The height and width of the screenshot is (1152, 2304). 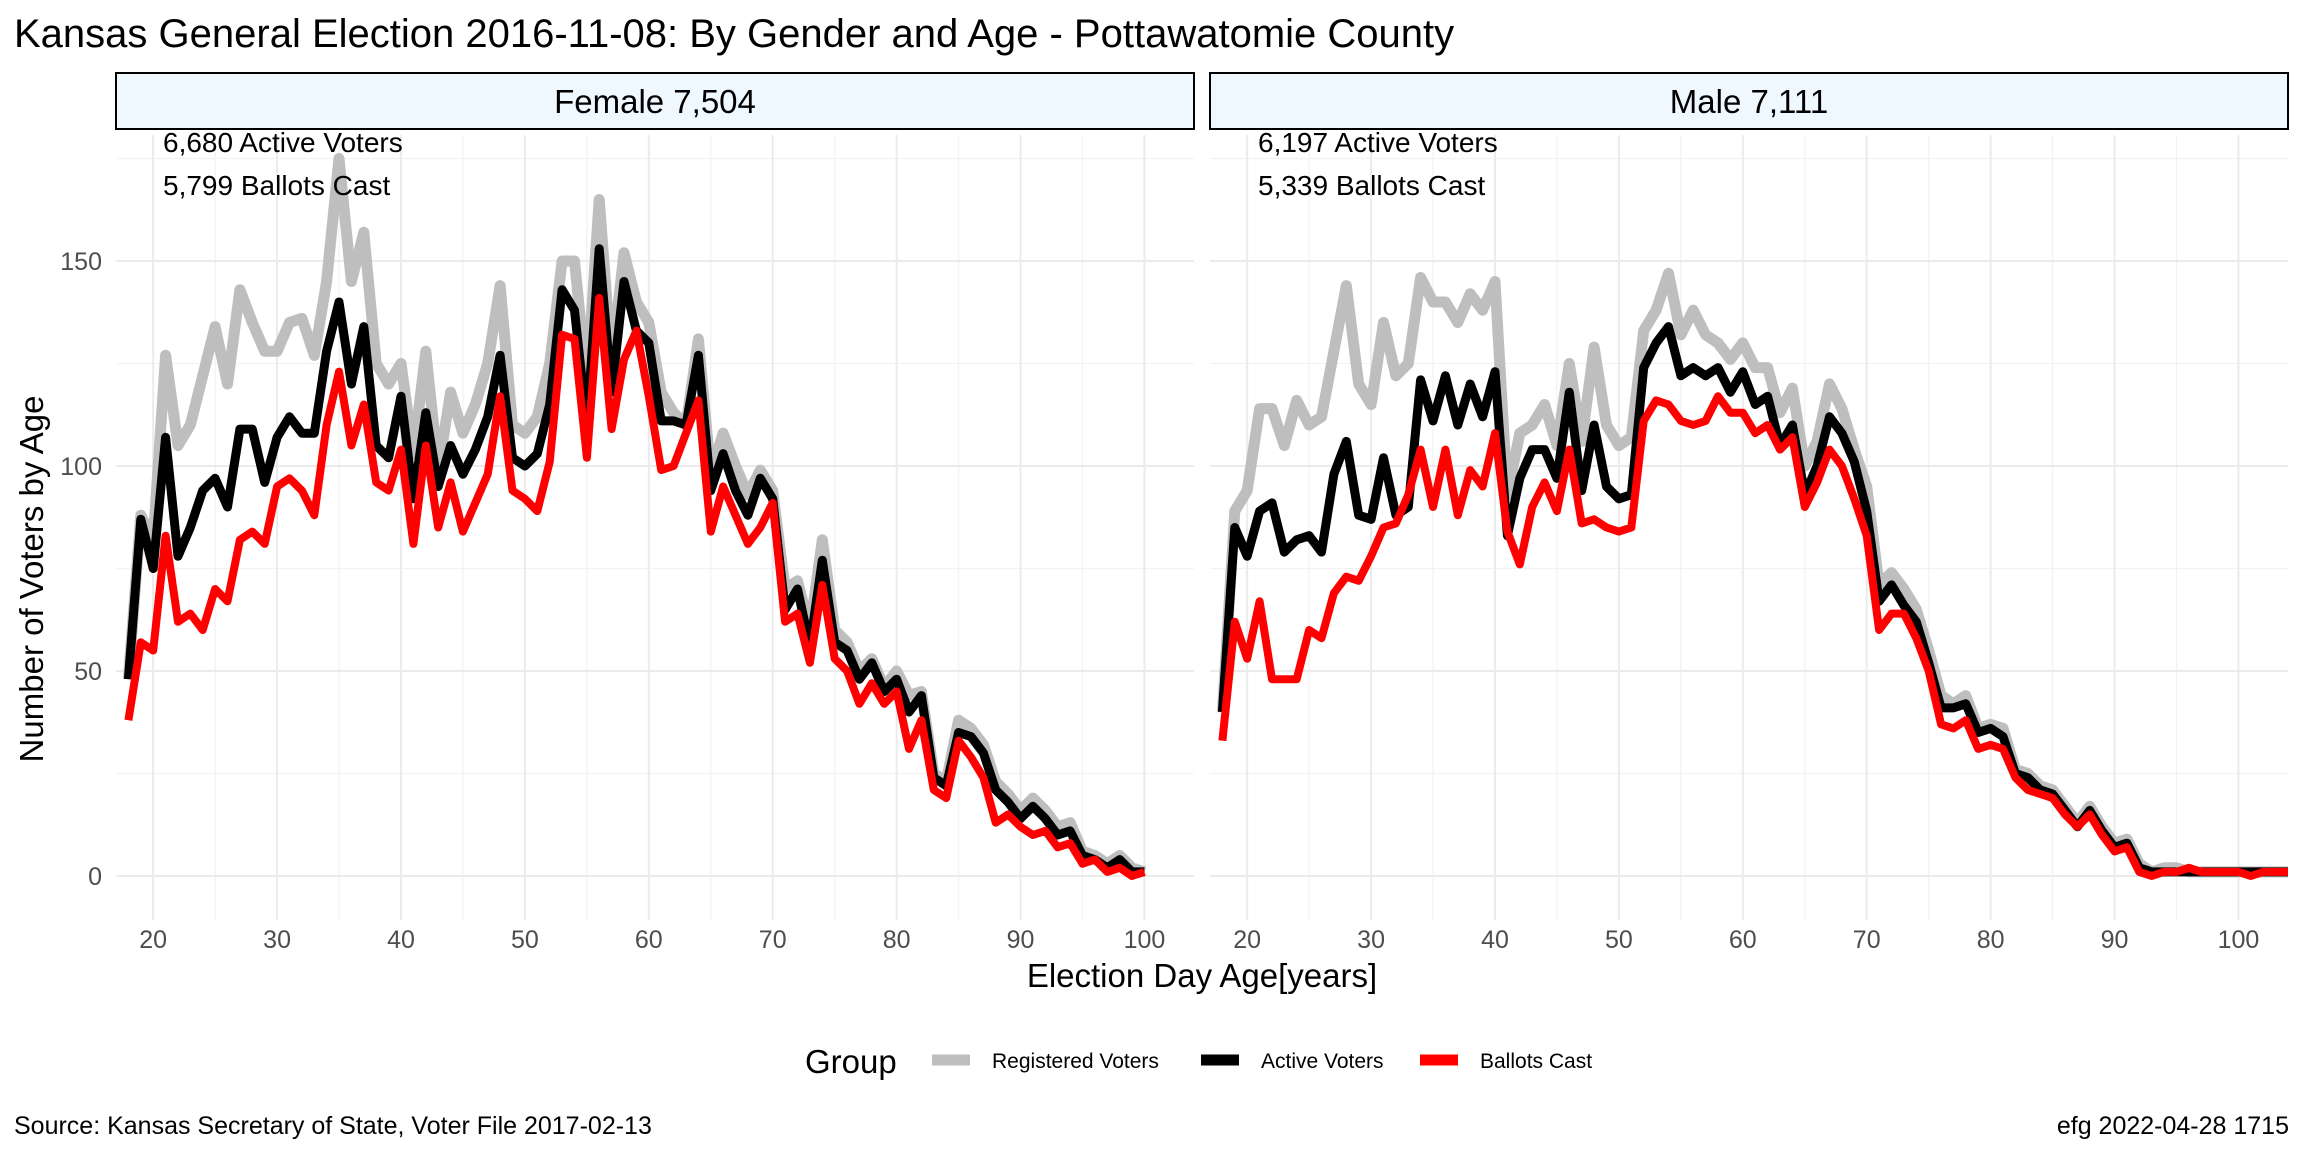 What do you see at coordinates (81, 262) in the screenshot?
I see `y-tick-label: 150` at bounding box center [81, 262].